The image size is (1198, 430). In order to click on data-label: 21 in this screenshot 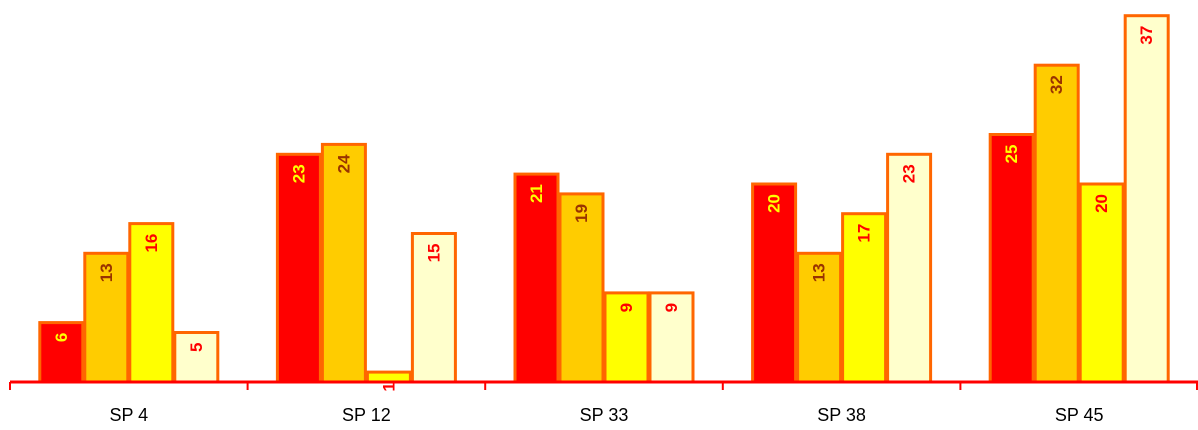, I will do `click(536, 193)`.